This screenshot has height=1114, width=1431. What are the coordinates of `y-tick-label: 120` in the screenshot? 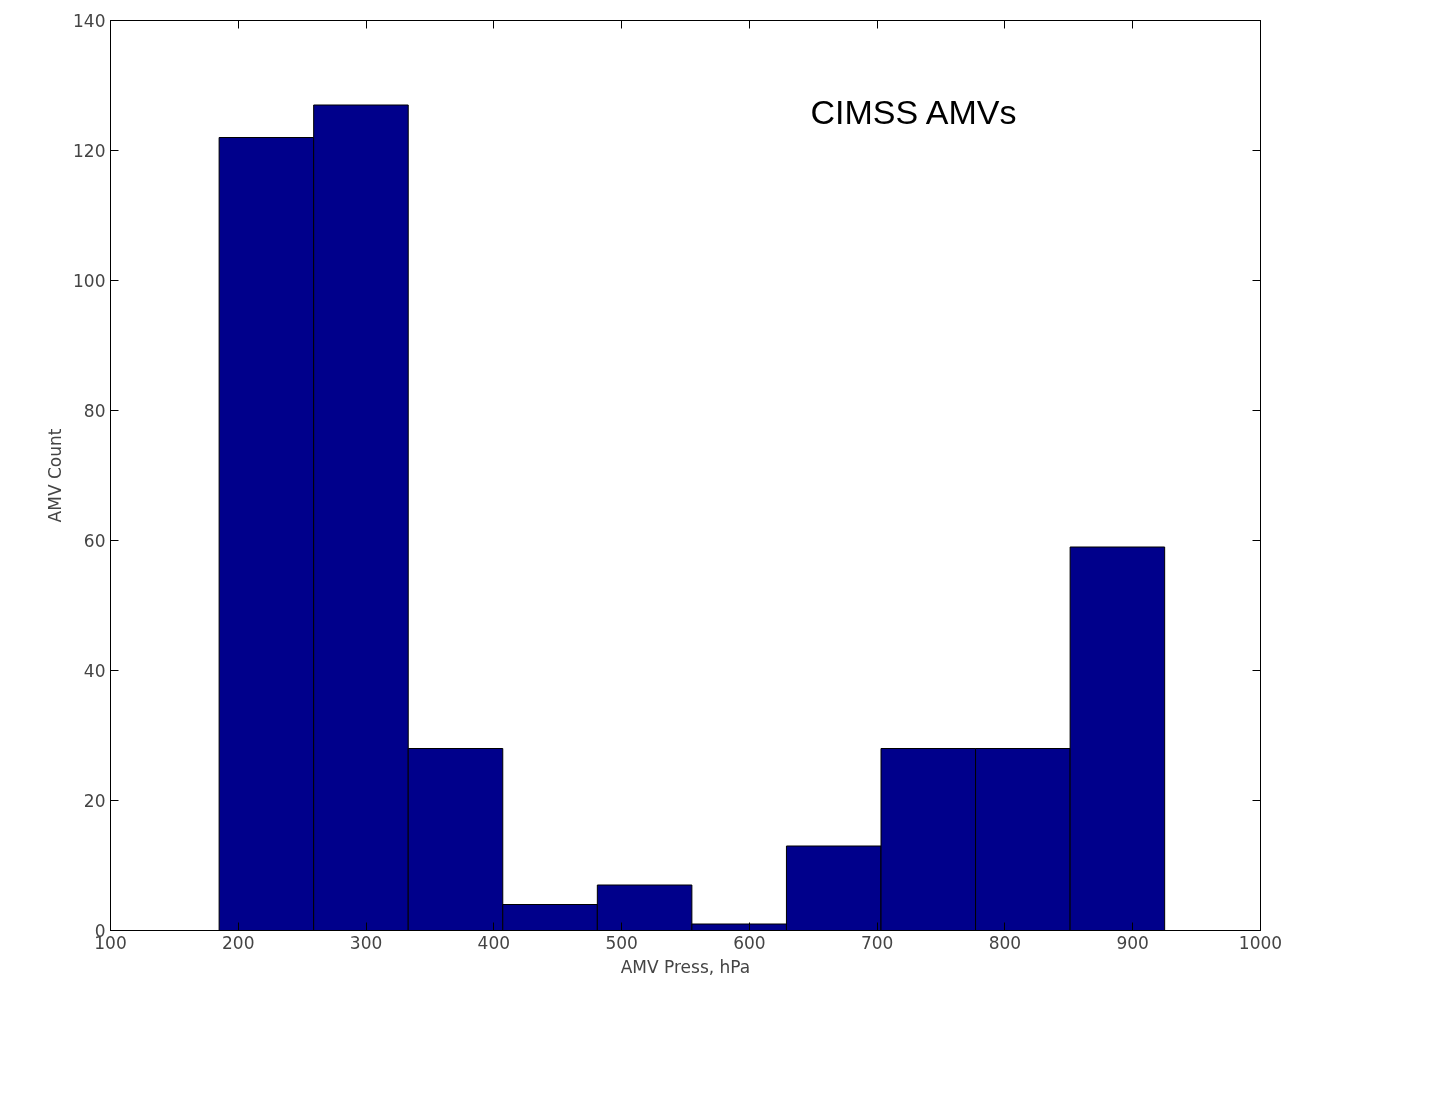 It's located at (89, 151).